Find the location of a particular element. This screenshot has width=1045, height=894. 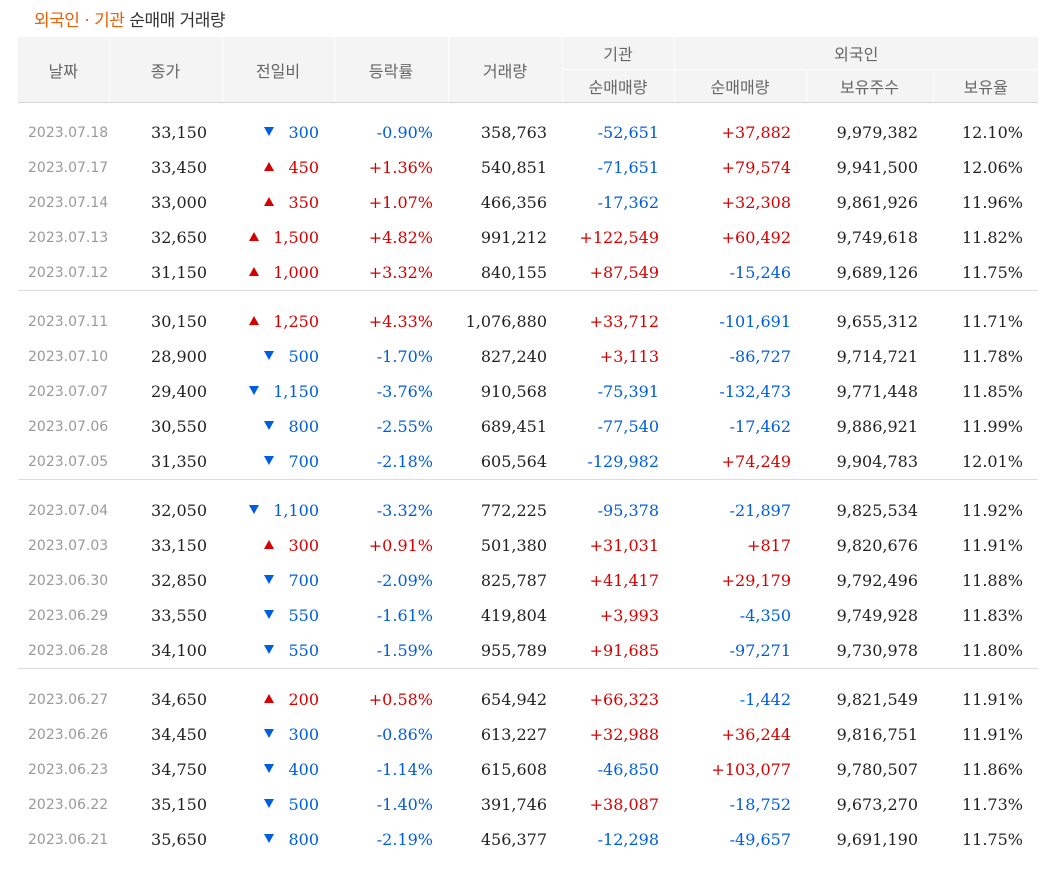

change-cell: 1,250 is located at coordinates (278, 321).